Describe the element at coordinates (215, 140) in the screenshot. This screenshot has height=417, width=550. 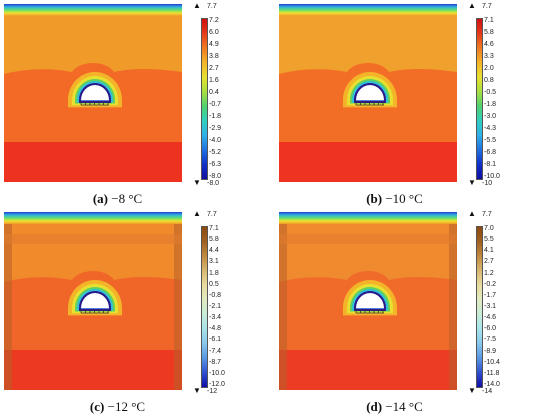
I see `legend-tick-label: -4.0` at that location.